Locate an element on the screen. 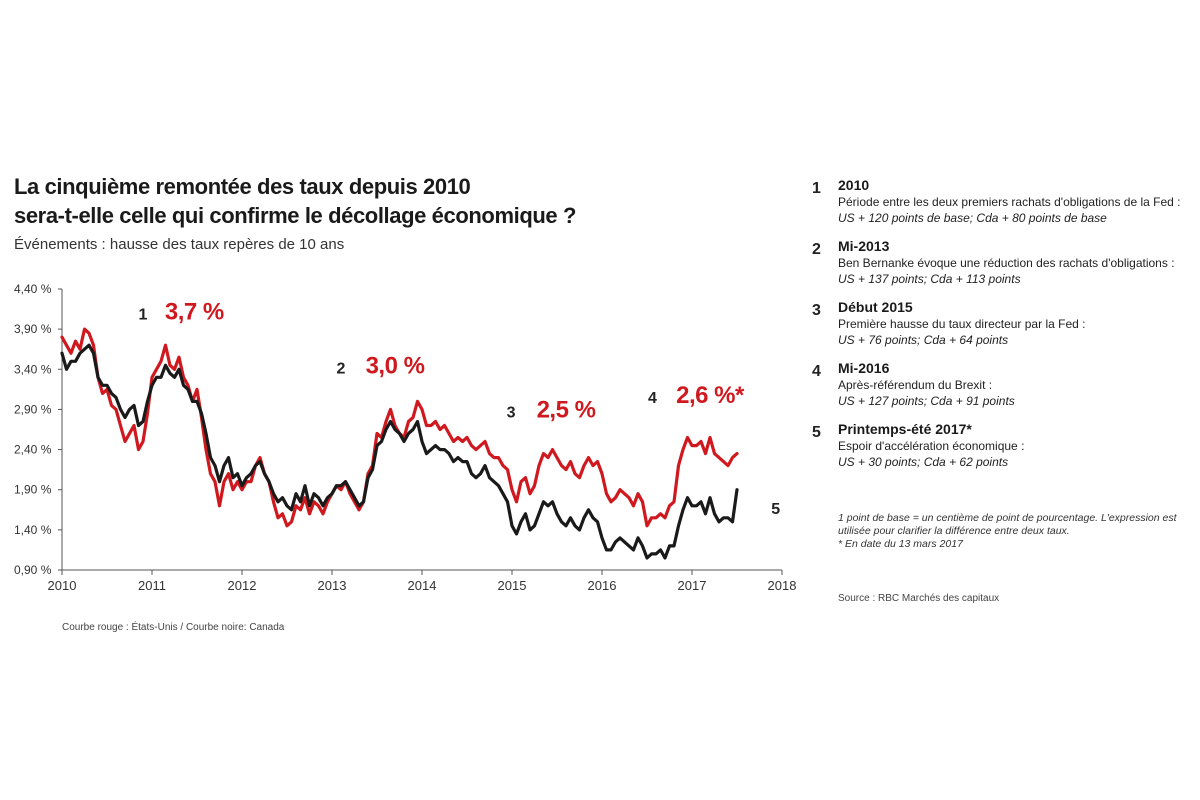 This screenshot has height=800, width=1200. event-number: 4 is located at coordinates (816, 371).